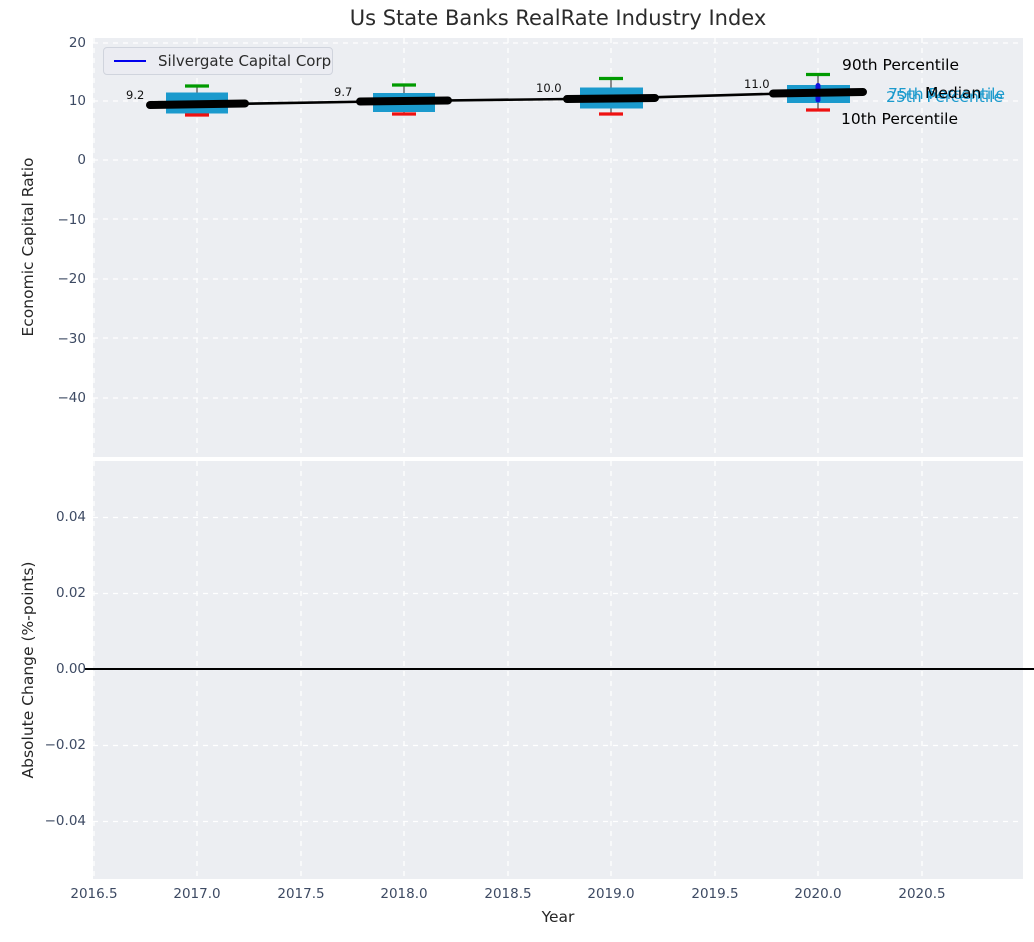 The height and width of the screenshot is (942, 1034). I want to click on annotation-90th-percentile: 90th Percentile, so click(901, 65).